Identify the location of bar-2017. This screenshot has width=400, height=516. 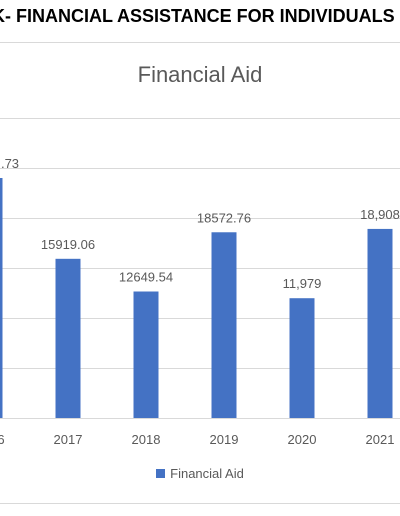
(68, 338).